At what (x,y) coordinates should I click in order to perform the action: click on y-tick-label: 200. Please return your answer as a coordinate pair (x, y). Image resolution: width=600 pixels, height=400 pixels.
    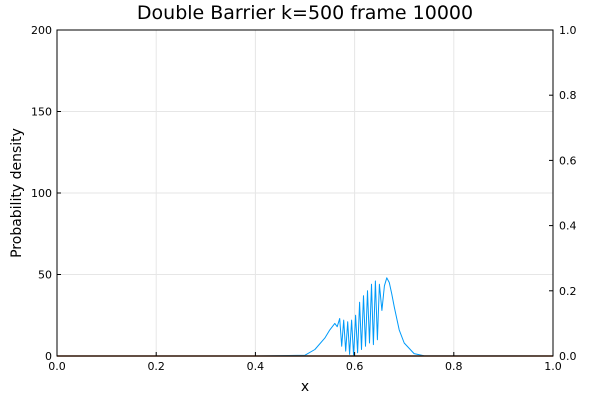
    Looking at the image, I should click on (41, 30).